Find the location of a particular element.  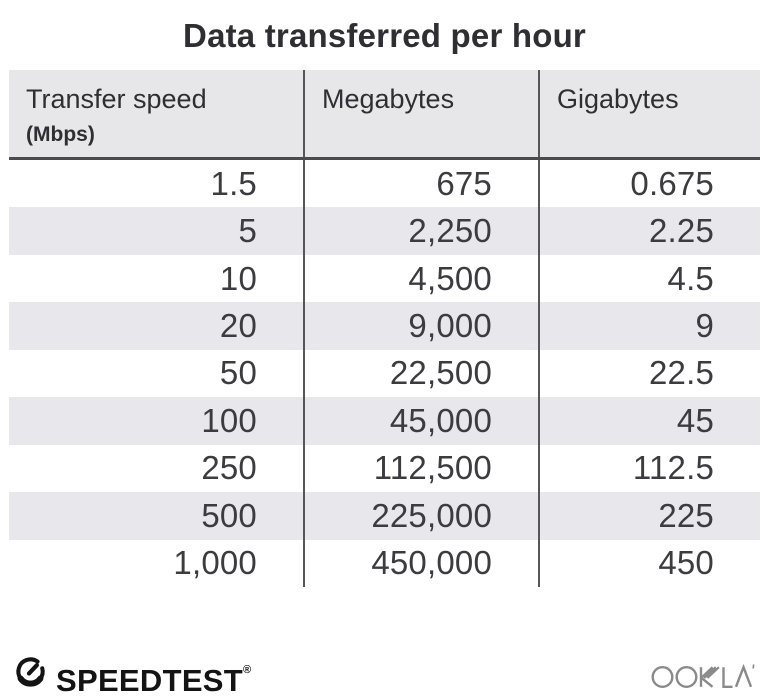

header-label: Transfer speed is located at coordinates (116, 99).